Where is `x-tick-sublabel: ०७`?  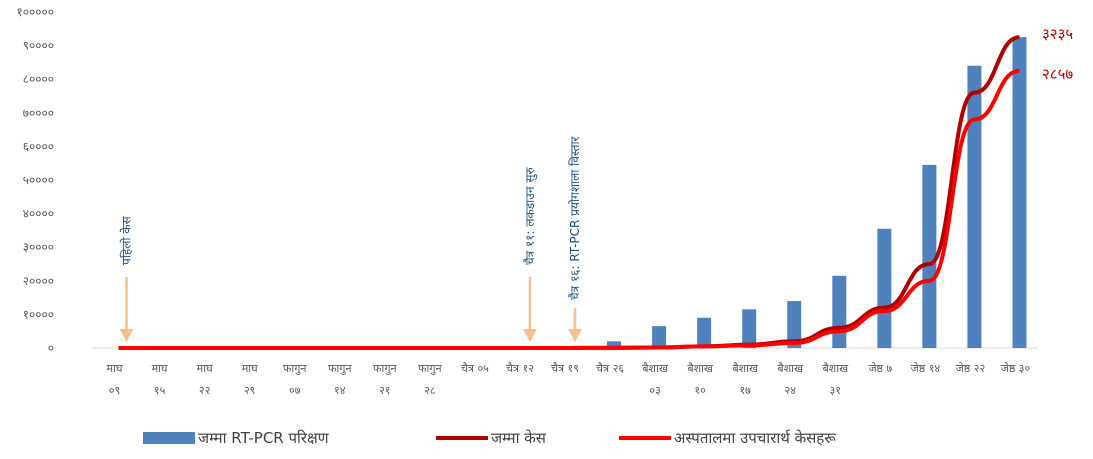 x-tick-sublabel: ०७ is located at coordinates (295, 390).